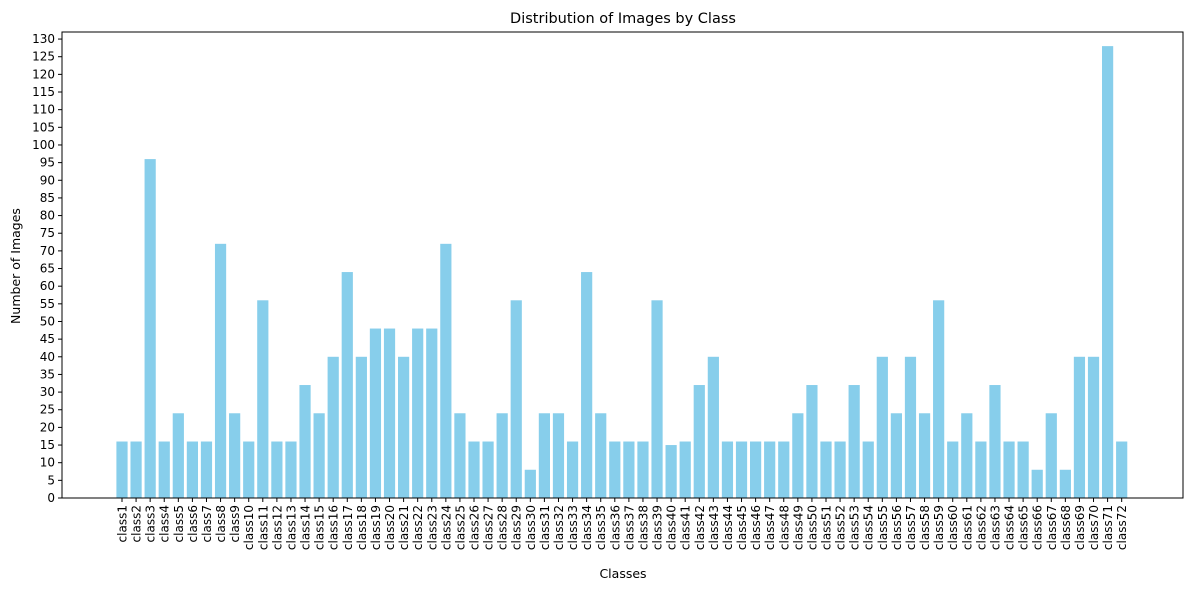 The height and width of the screenshot is (590, 1189). What do you see at coordinates (615, 469) in the screenshot?
I see `bar-class36` at bounding box center [615, 469].